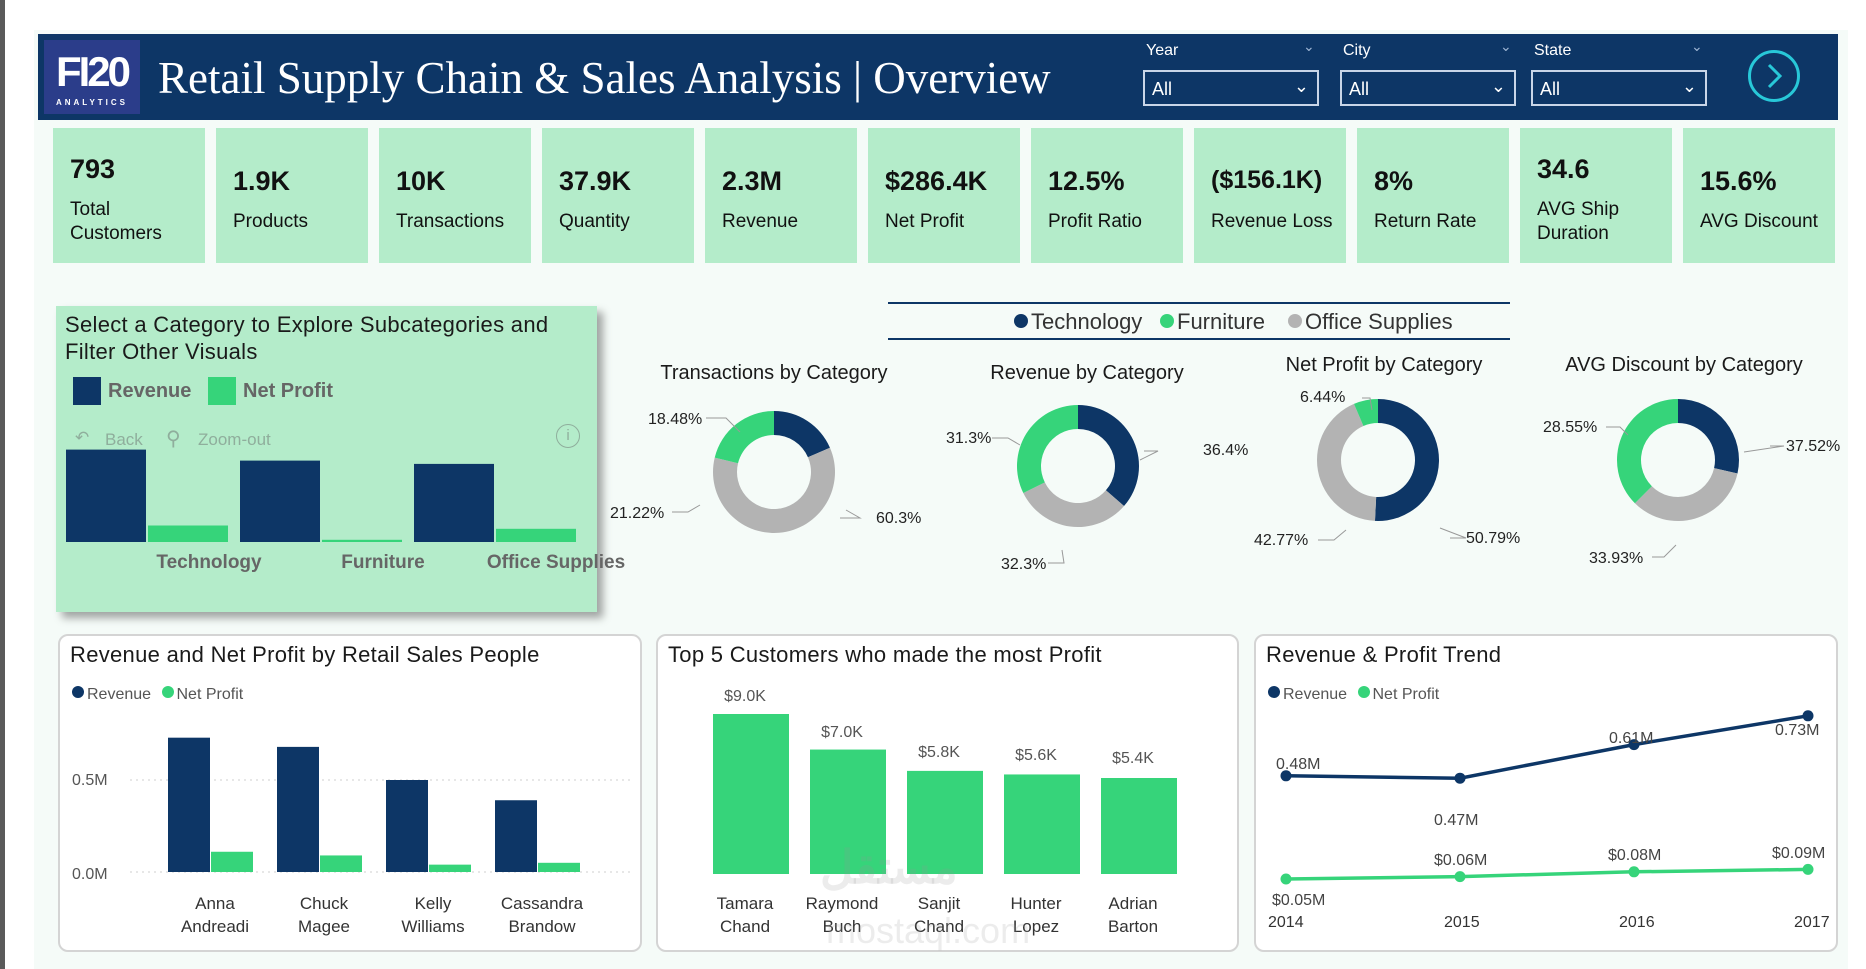  What do you see at coordinates (454, 502) in the screenshot?
I see `office-supplies-revenue-bar` at bounding box center [454, 502].